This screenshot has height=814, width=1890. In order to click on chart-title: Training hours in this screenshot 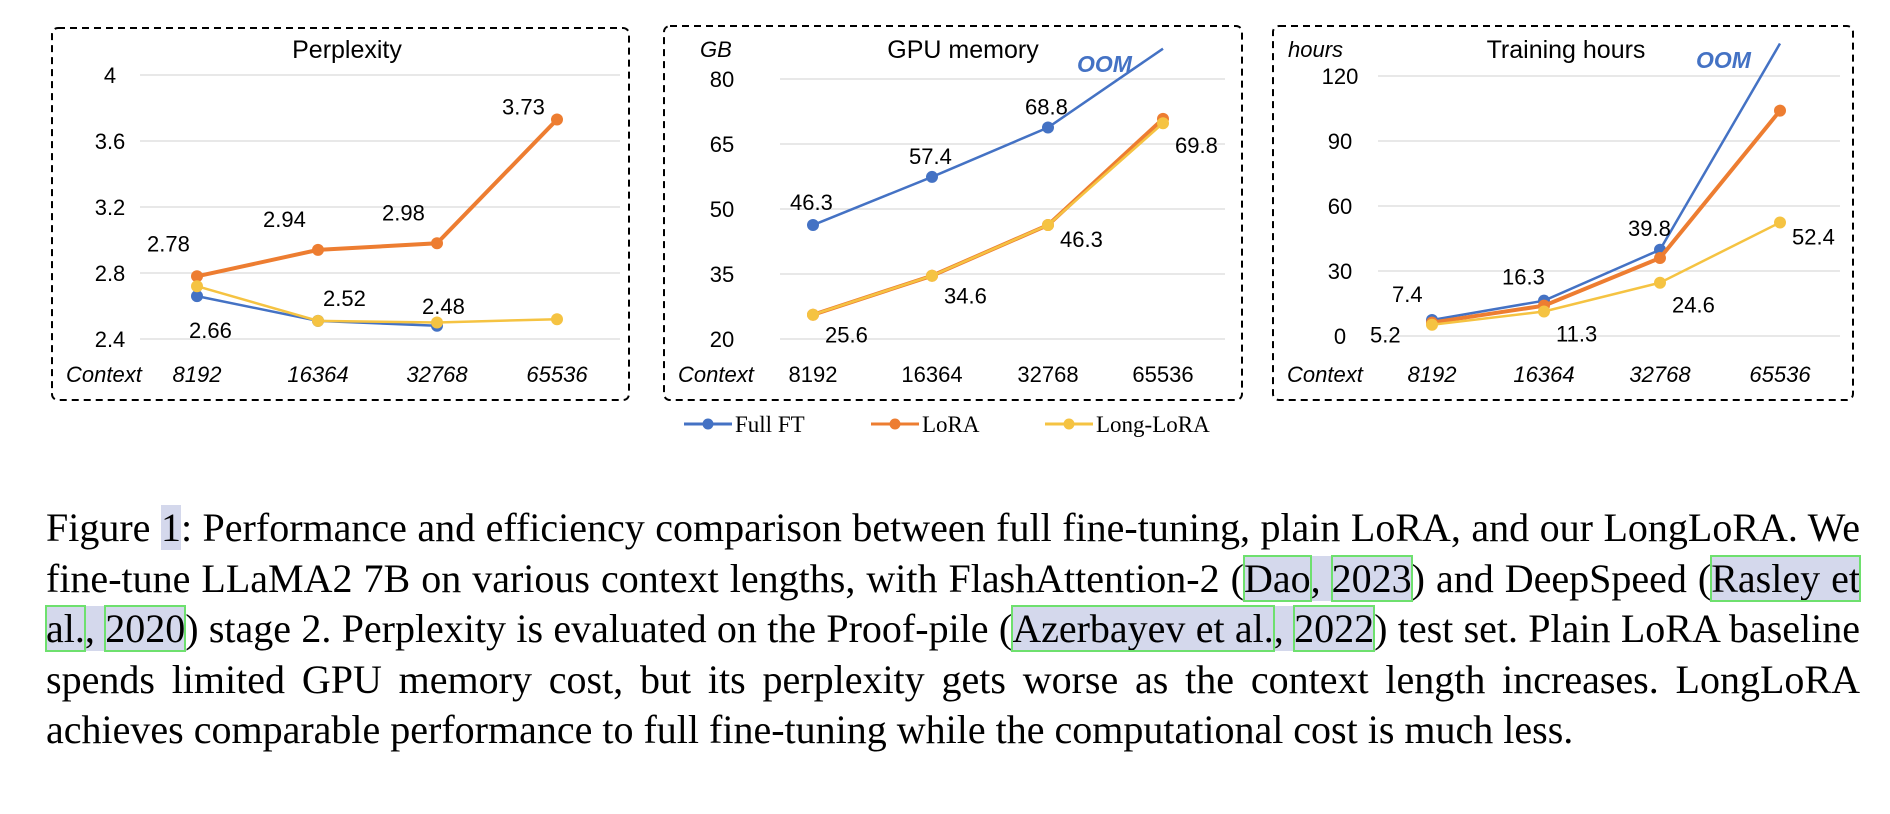, I will do `click(1566, 50)`.